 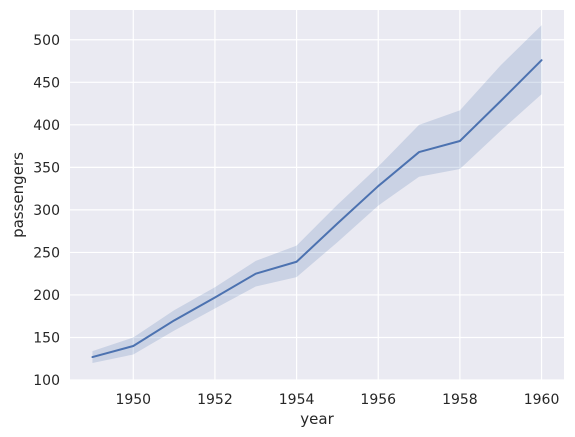 What do you see at coordinates (46, 253) in the screenshot?
I see `y-tick-label: 250` at bounding box center [46, 253].